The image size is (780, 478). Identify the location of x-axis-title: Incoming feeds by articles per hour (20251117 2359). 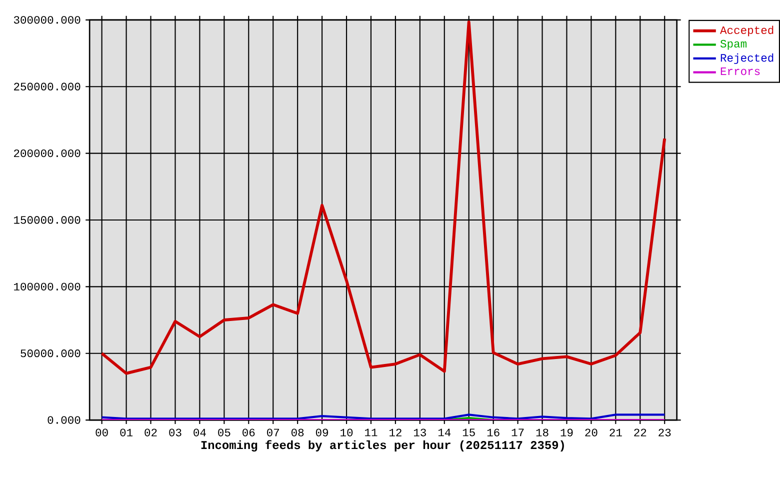
(382, 446).